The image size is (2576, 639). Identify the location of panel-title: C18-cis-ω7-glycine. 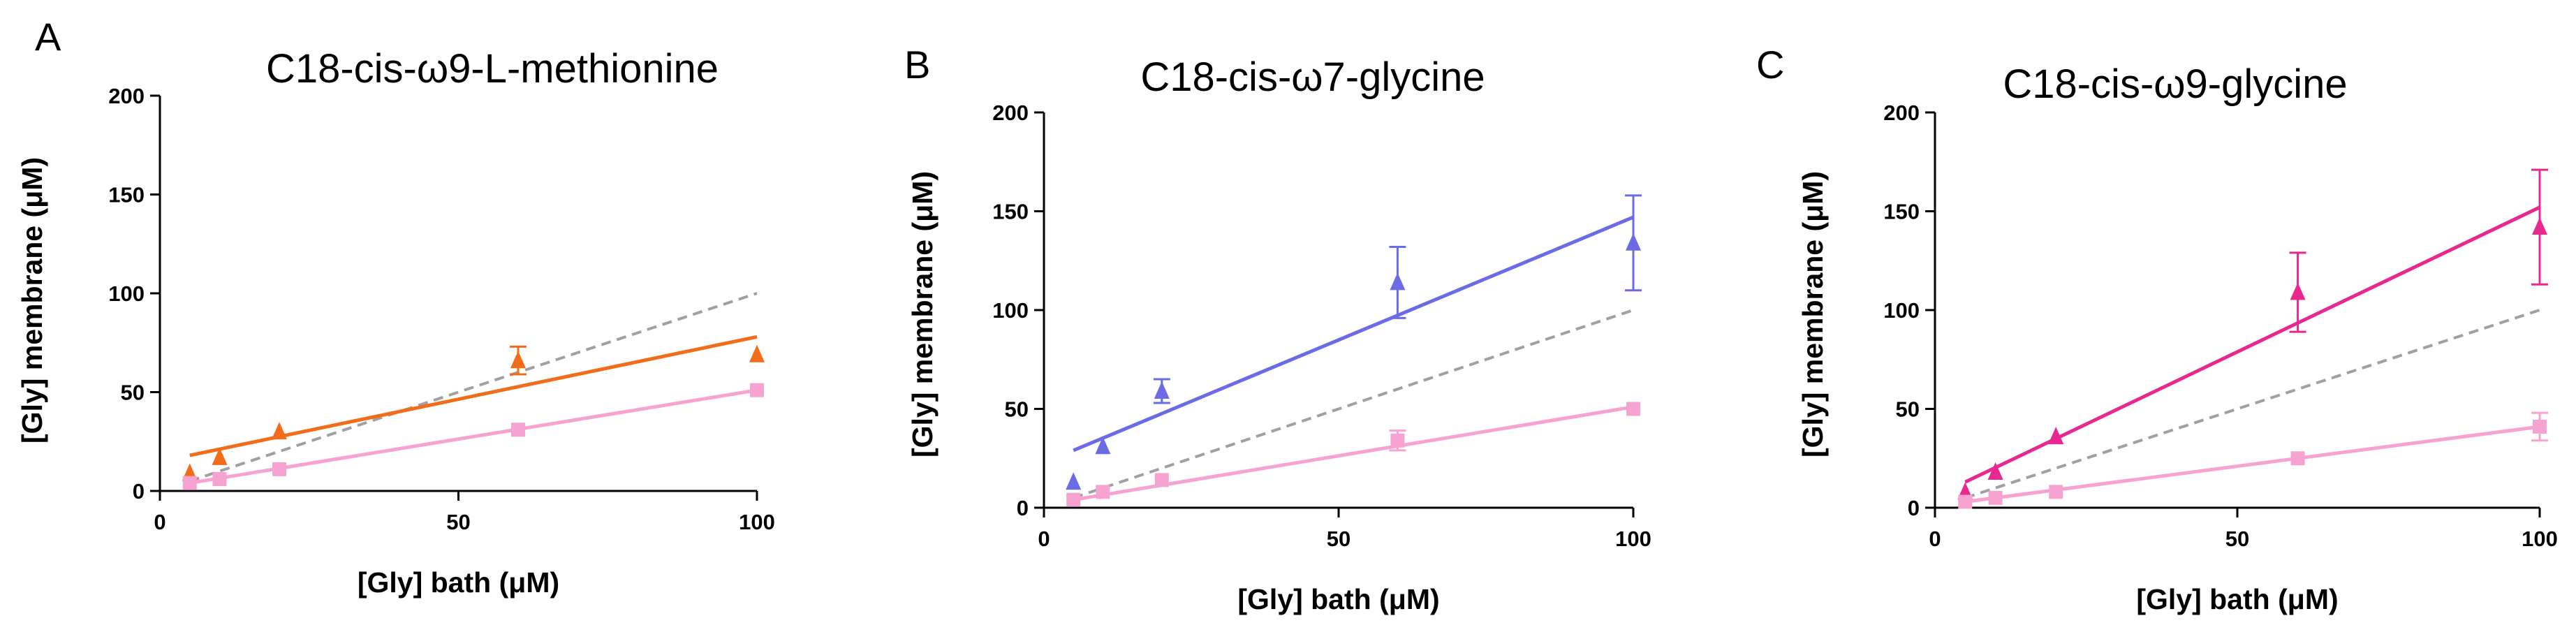
(1312, 77).